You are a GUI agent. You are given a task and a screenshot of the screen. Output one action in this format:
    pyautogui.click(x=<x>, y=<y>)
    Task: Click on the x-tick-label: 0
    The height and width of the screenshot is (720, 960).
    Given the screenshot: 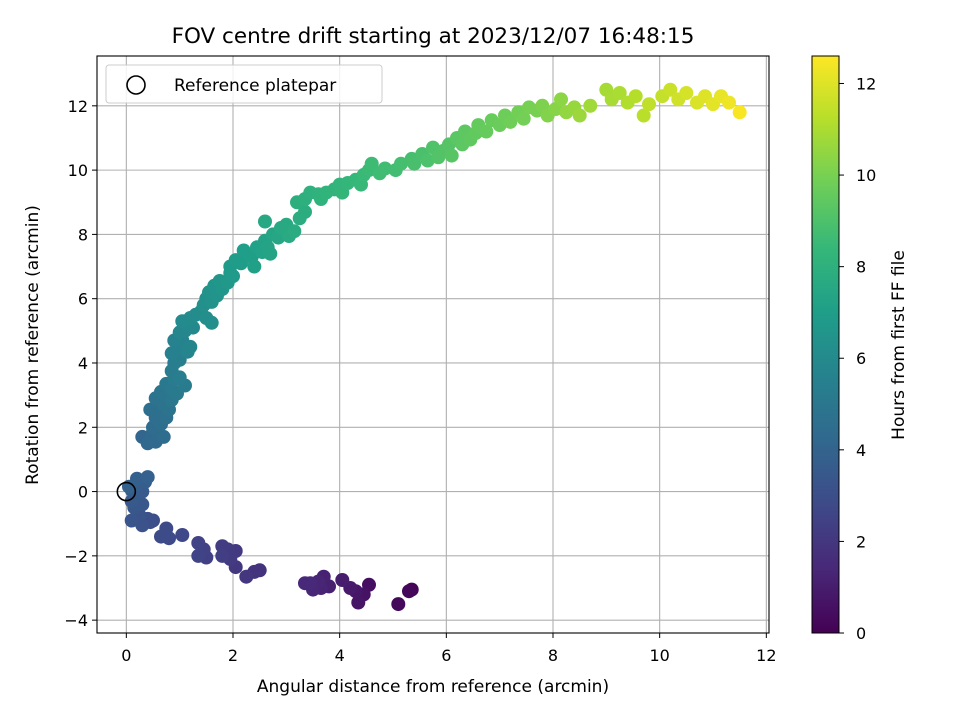 What is the action you would take?
    pyautogui.click(x=126, y=655)
    